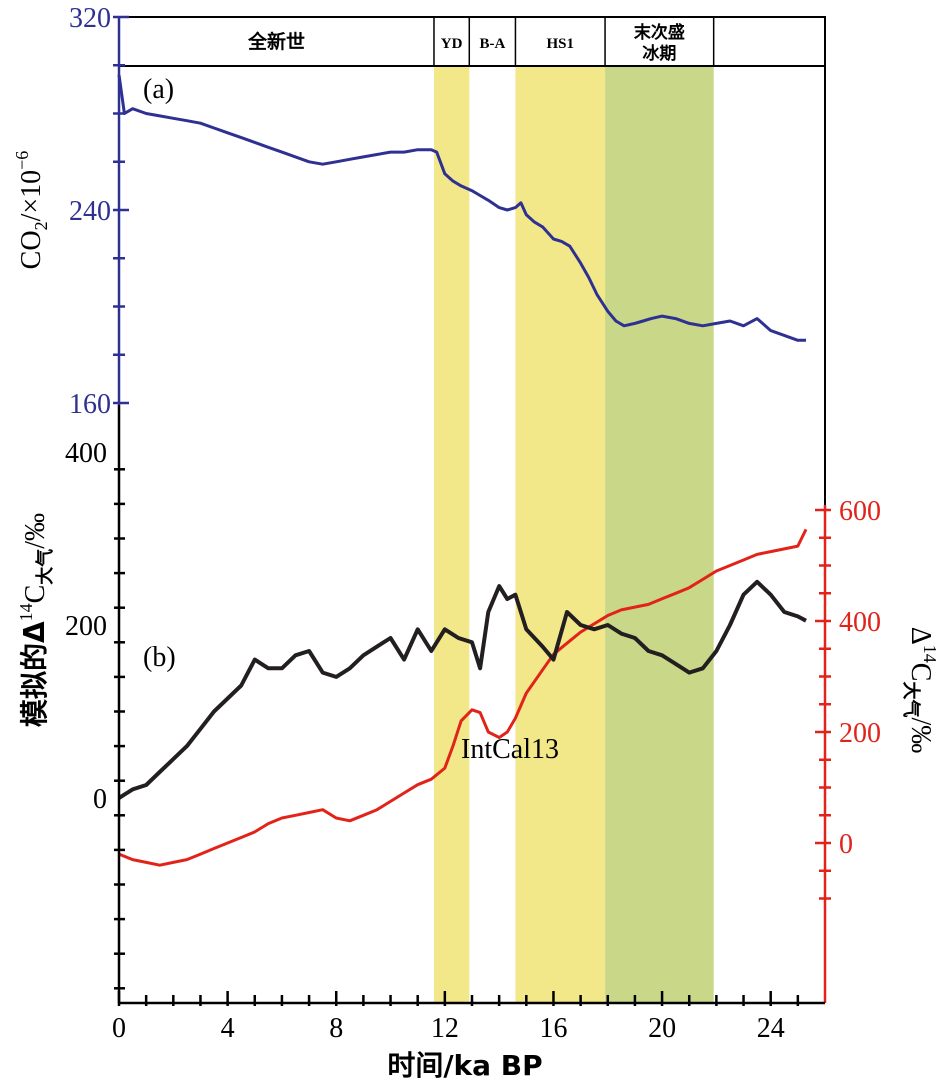  Describe the element at coordinates (472, 41) in the screenshot. I see `period-bar-frame` at that location.